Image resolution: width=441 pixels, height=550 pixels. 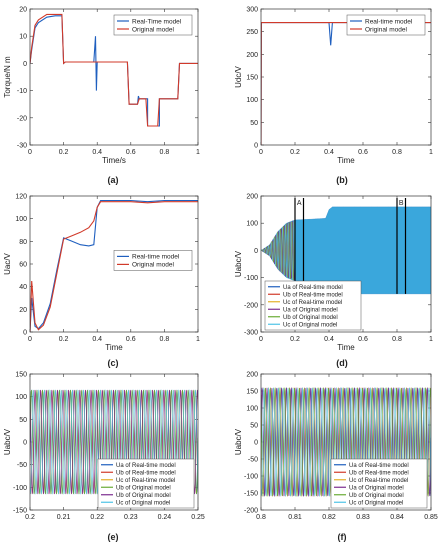 What do you see at coordinates (22, 118) in the screenshot?
I see `y-tick-label: -20` at bounding box center [22, 118].